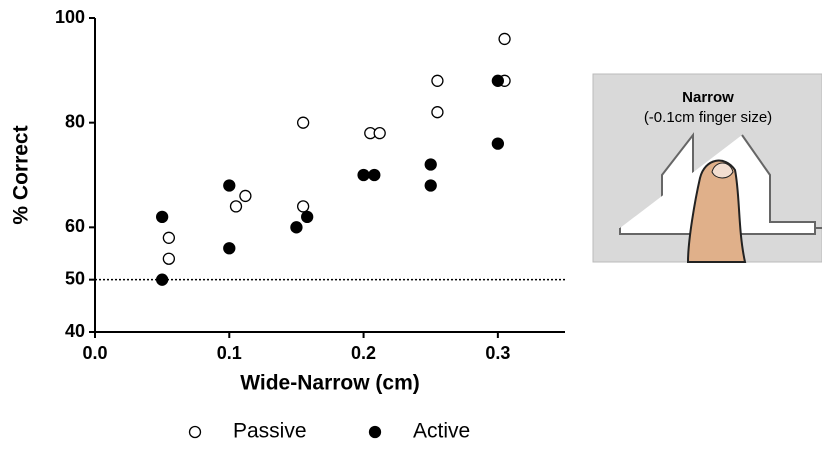 The width and height of the screenshot is (822, 451). I want to click on inset-title: Narrow, so click(708, 97).